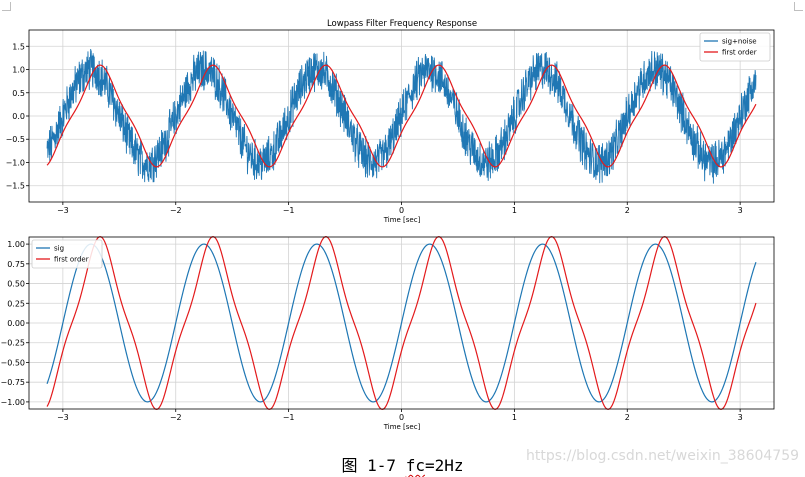  Describe the element at coordinates (739, 42) in the screenshot. I see `legend-label: sig+noise` at that location.